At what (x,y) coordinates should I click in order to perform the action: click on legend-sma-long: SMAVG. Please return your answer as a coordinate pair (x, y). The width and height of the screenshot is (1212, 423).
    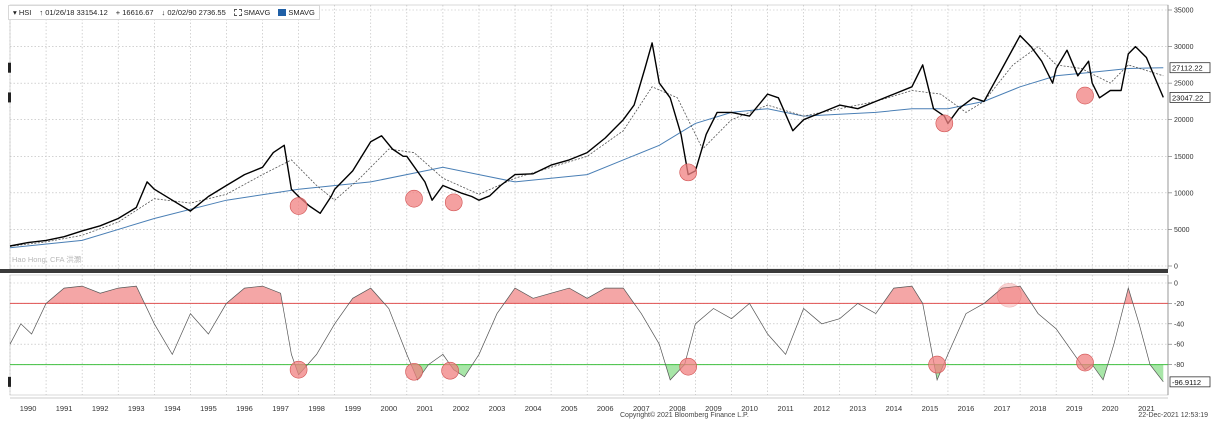
    Looking at the image, I should click on (296, 12).